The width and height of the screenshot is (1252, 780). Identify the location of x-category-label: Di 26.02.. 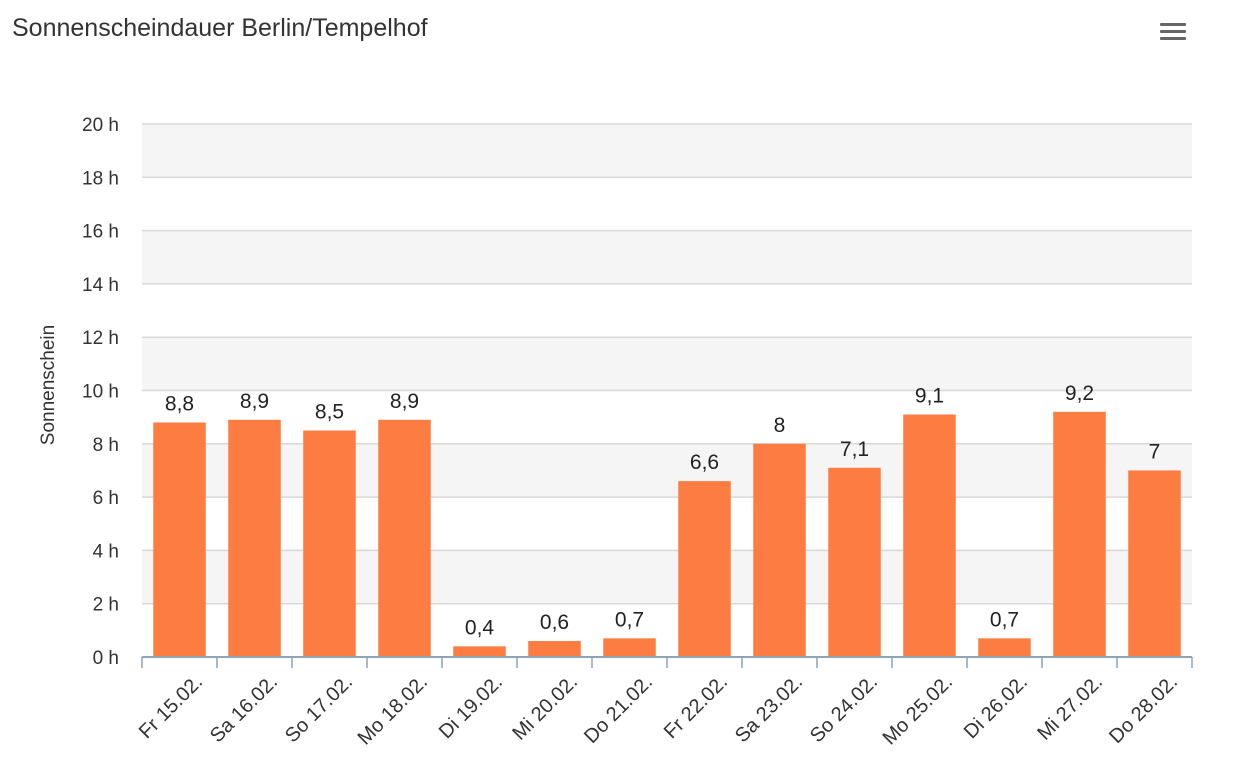
(996, 707).